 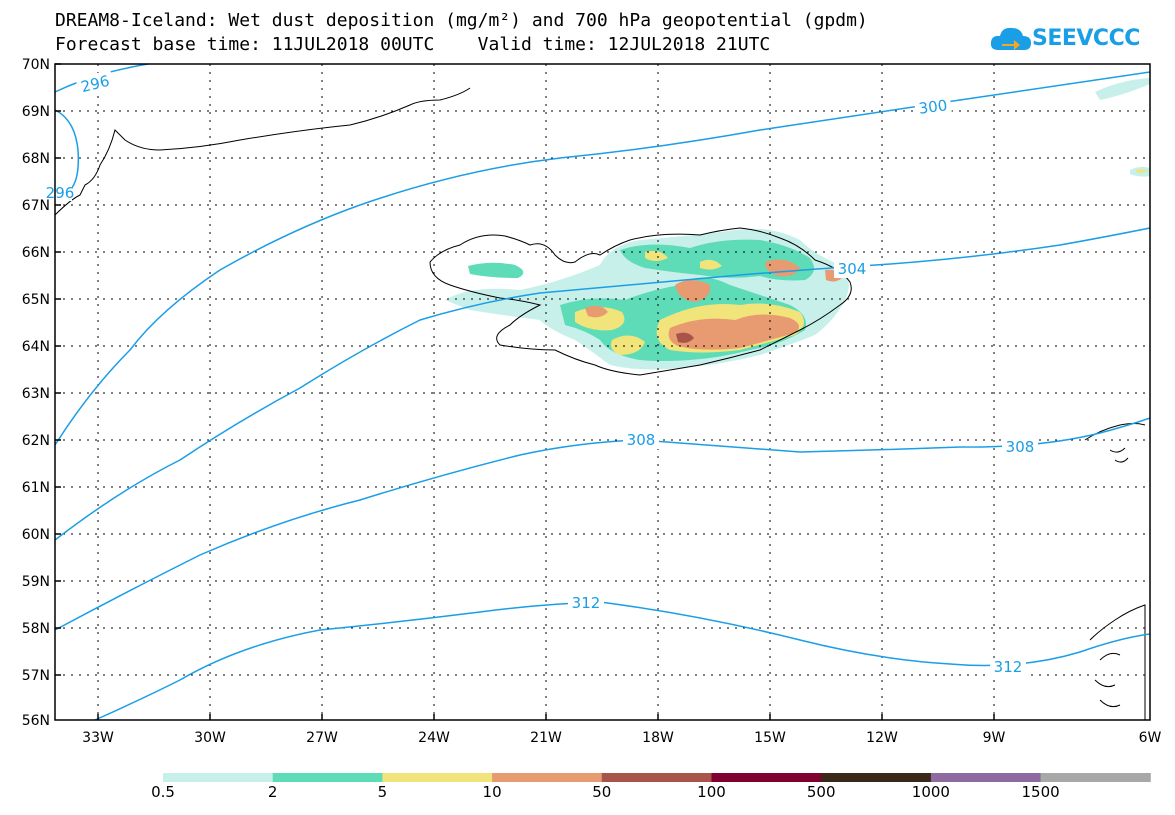 I want to click on lat-label: 64N, so click(x=36, y=347).